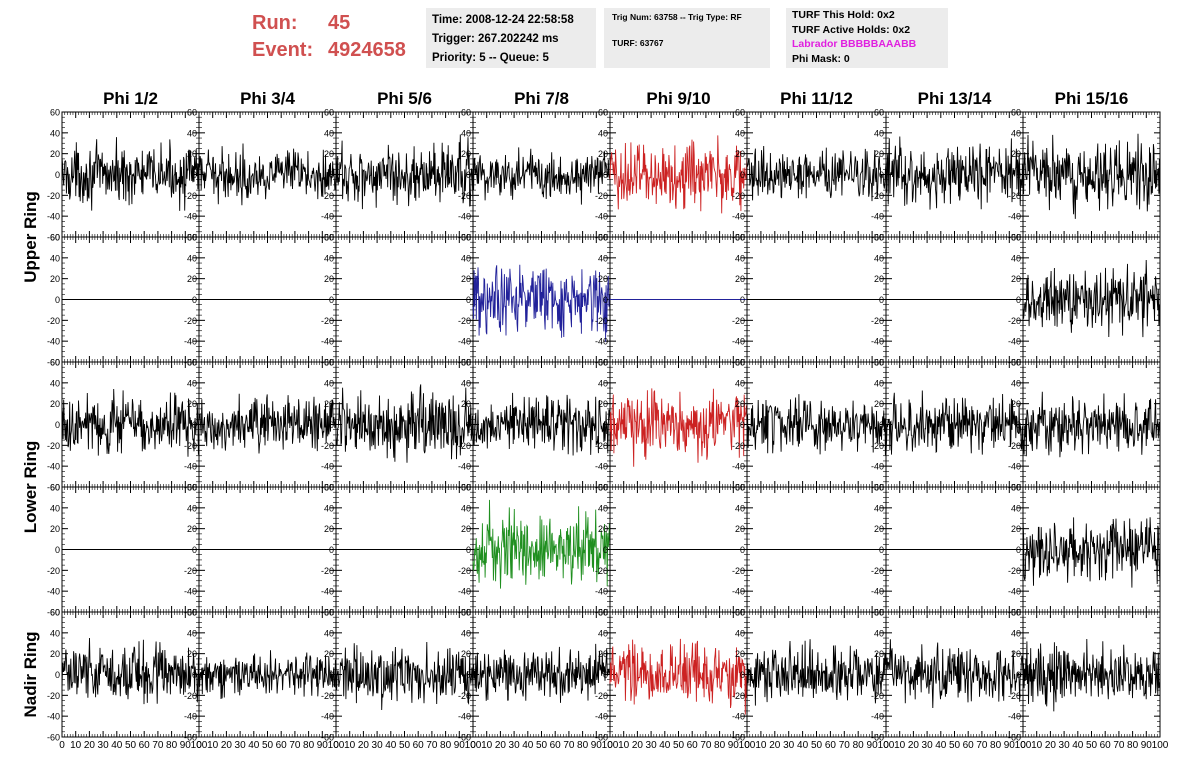  Describe the element at coordinates (954, 424) in the screenshot. I see `panel-frame-r2-c6` at that location.